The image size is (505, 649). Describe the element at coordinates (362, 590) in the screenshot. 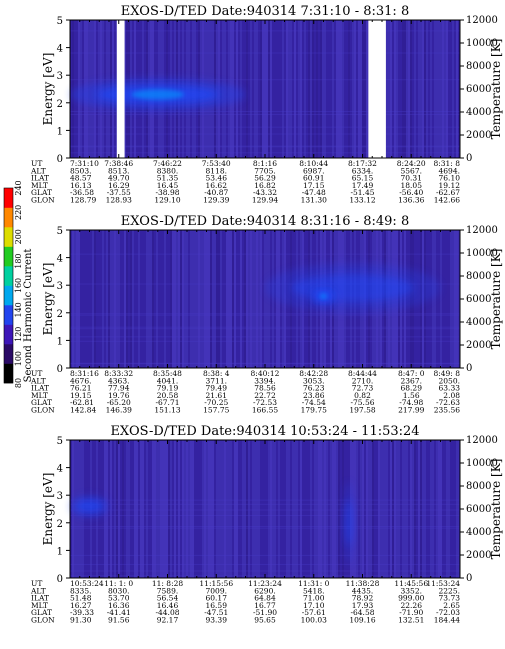

I see `table-cell: 4435.` at that location.